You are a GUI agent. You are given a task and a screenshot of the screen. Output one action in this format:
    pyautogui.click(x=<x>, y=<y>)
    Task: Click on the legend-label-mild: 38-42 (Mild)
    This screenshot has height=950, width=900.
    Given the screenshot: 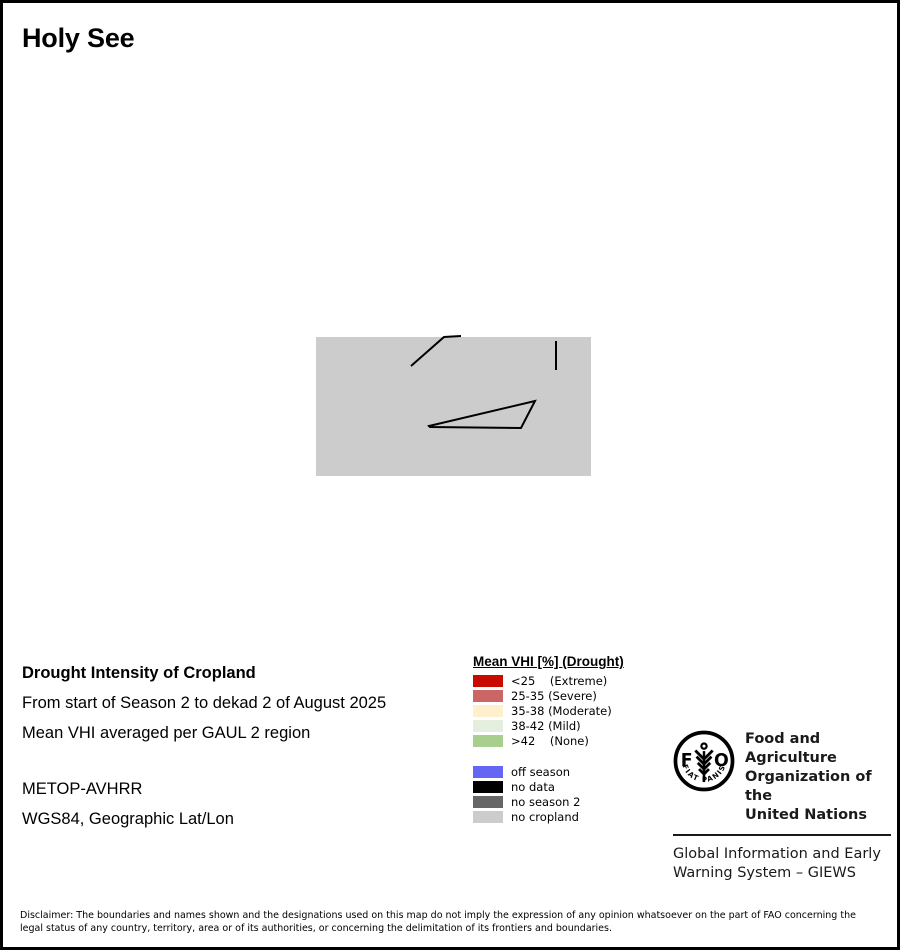 What is the action you would take?
    pyautogui.click(x=546, y=725)
    